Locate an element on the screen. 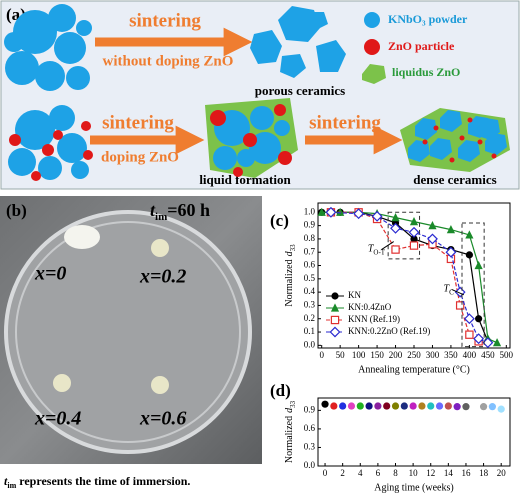  legend-label: KNN:0.2ZnO (Ref.19) is located at coordinates (389, 331).